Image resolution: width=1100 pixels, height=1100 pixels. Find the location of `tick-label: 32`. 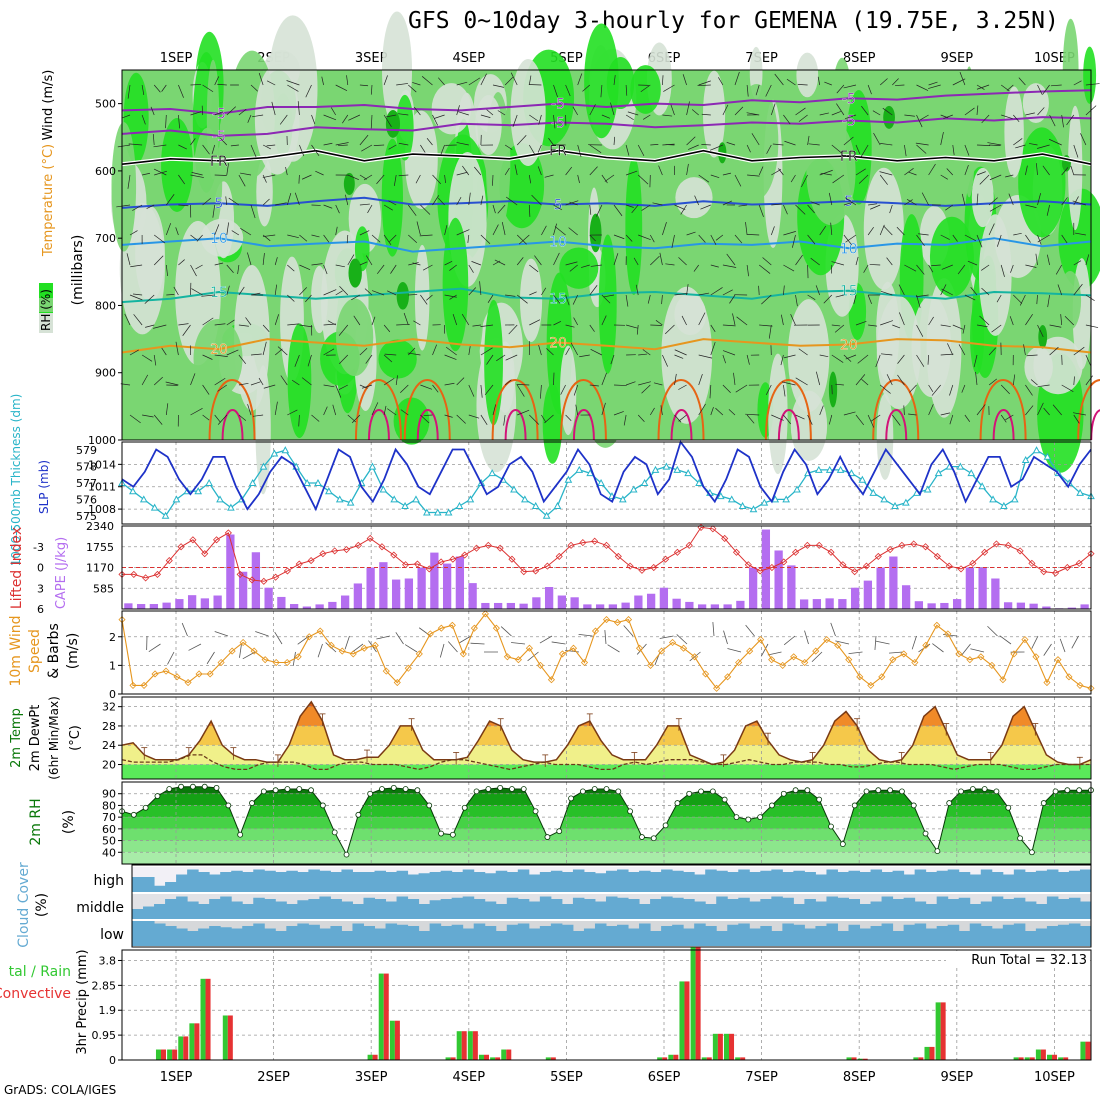

tick-label: 32 is located at coordinates (109, 707).